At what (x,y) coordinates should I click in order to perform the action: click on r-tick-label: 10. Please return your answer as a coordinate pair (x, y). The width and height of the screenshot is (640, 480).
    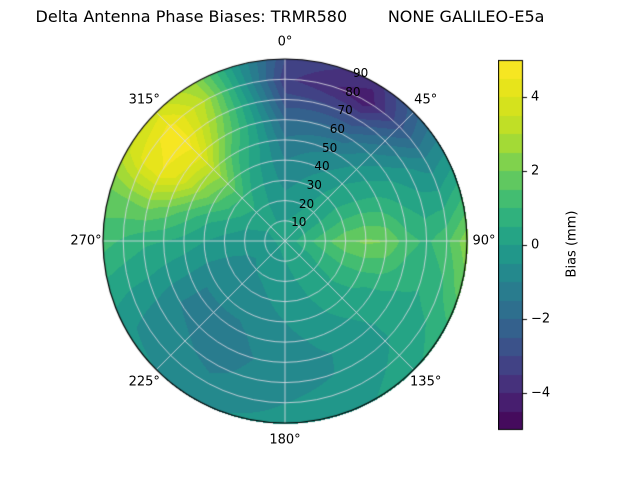
    Looking at the image, I should click on (299, 222).